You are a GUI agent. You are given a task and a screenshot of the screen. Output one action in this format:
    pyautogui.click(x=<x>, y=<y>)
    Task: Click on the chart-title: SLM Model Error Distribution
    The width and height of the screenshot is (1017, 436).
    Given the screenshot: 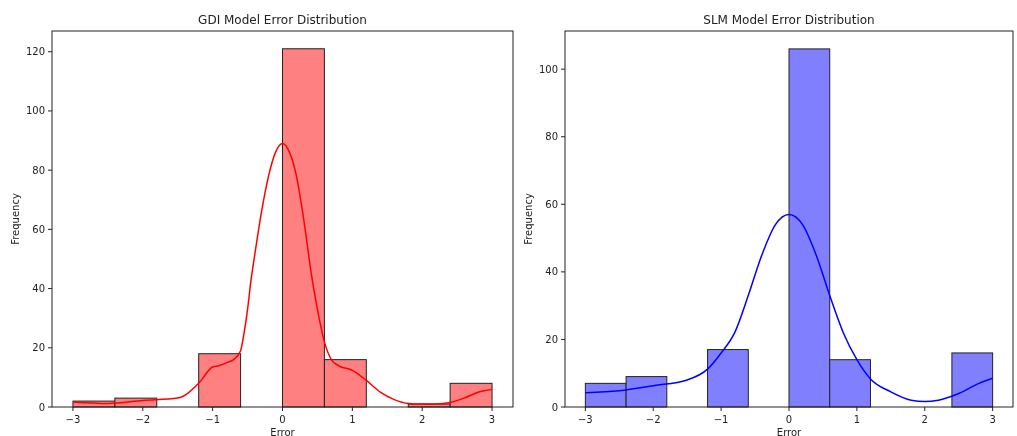 What is the action you would take?
    pyautogui.click(x=789, y=20)
    